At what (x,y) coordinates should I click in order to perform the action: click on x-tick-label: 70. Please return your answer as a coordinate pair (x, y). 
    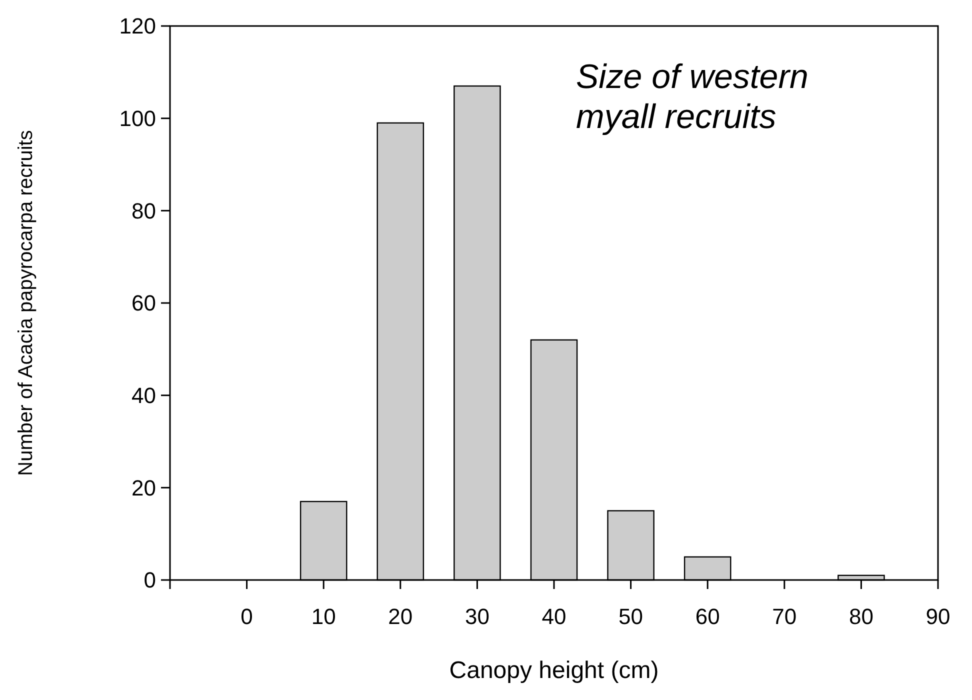
    Looking at the image, I should click on (784, 616).